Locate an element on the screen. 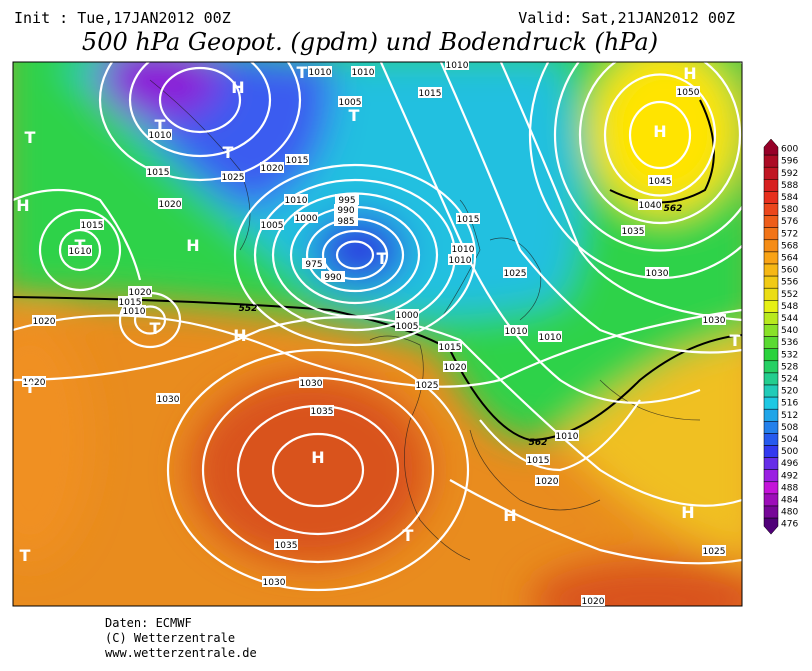 The height and width of the screenshot is (671, 812). isobar-label: 1005 is located at coordinates (272, 226).